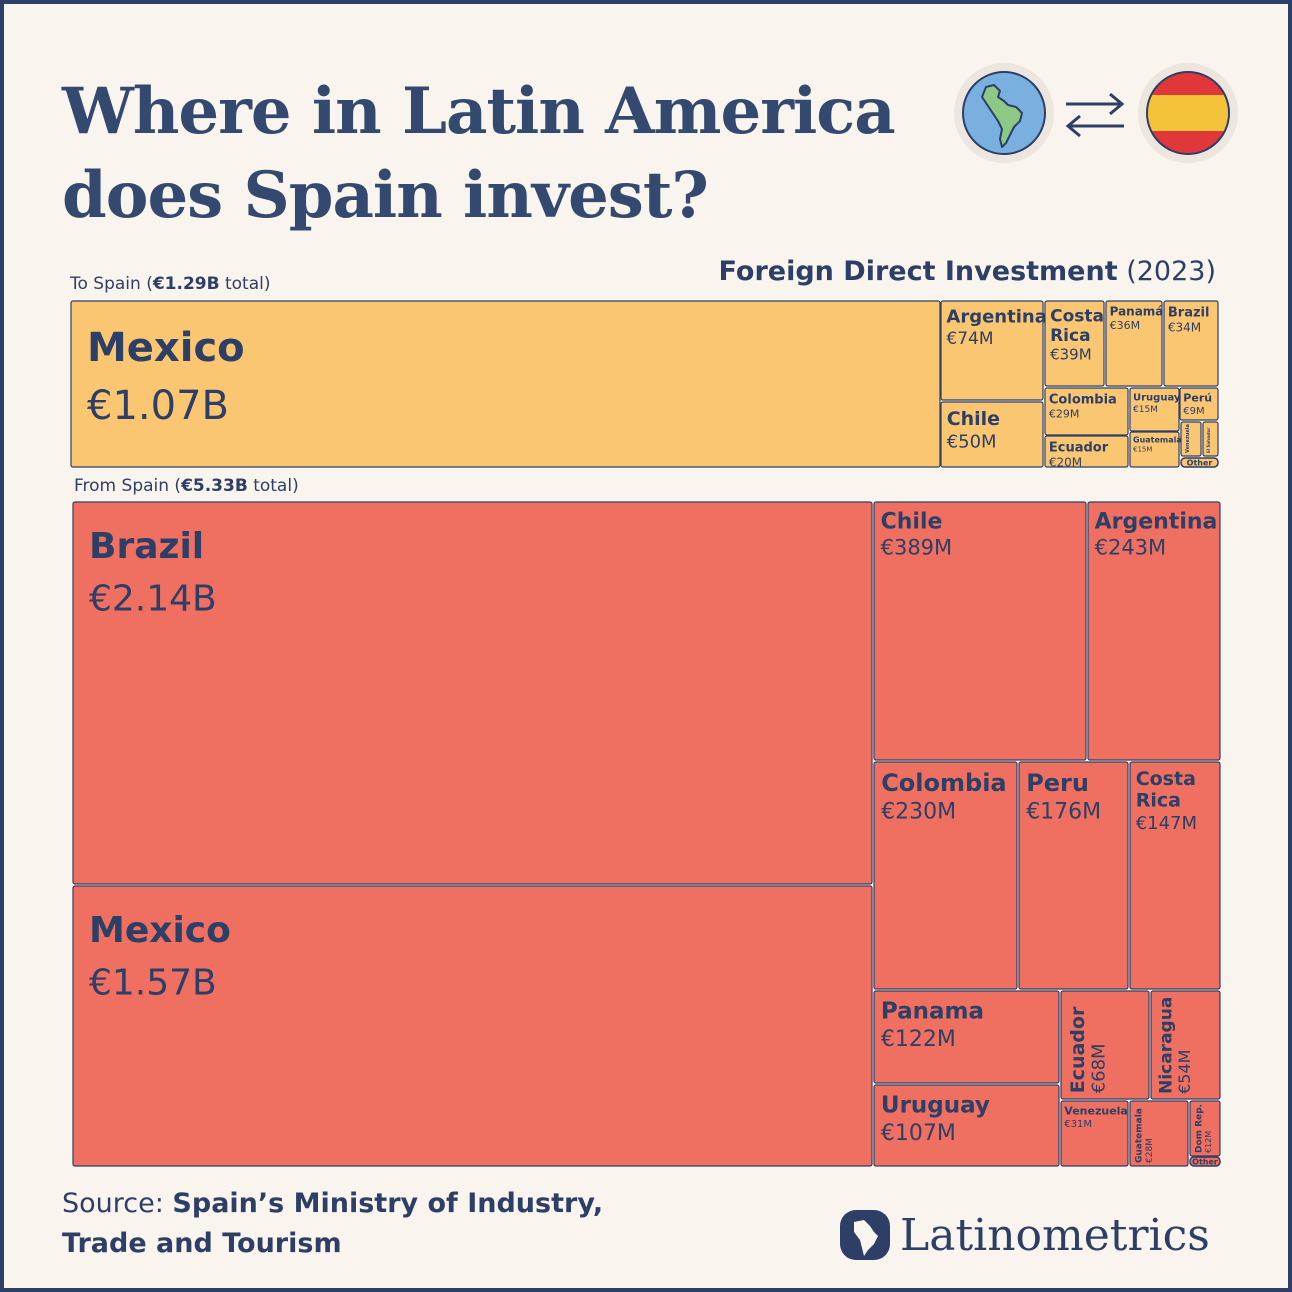  Describe the element at coordinates (505, 384) in the screenshot. I see `to-spain-tile-mexico` at that location.